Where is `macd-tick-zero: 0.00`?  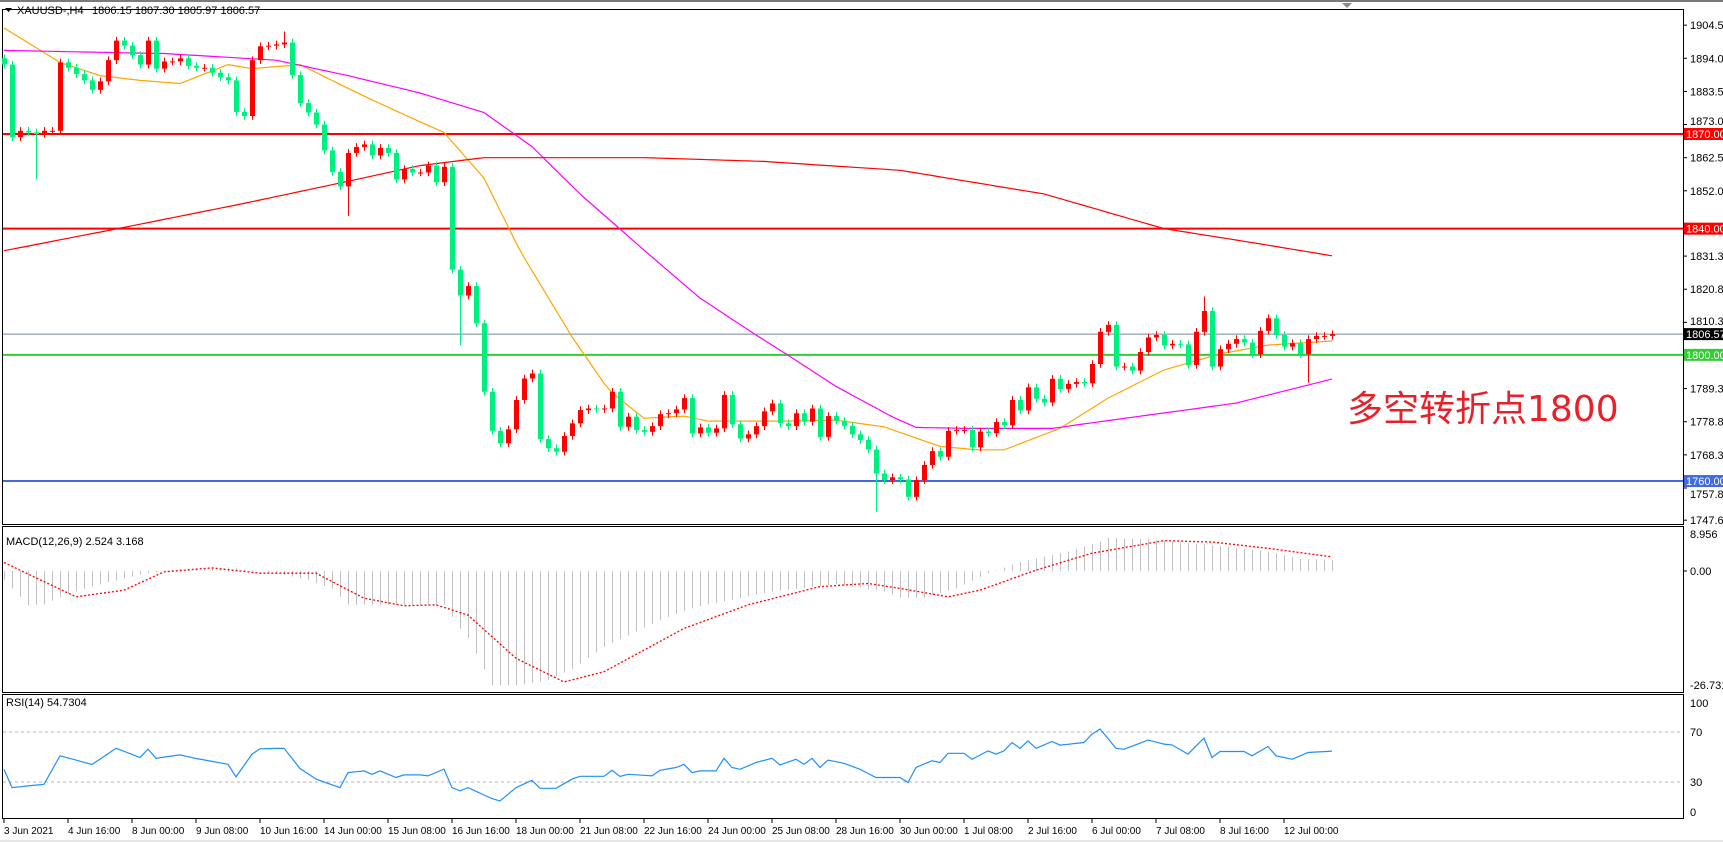
macd-tick-zero: 0.00 is located at coordinates (1700, 572).